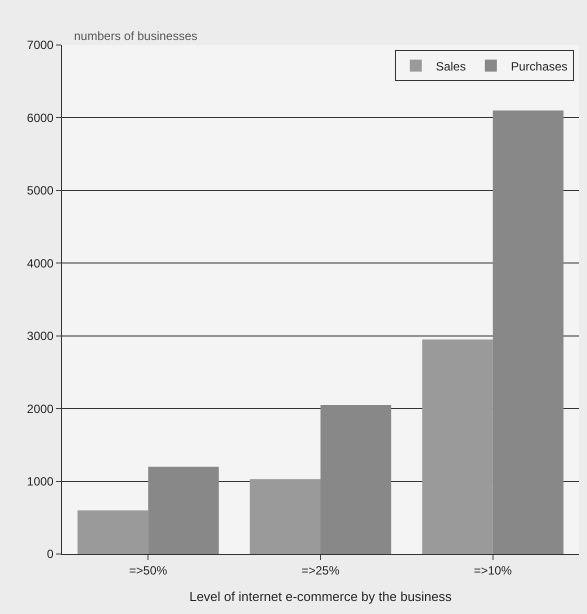  I want to click on y-tick-label: 5000, so click(40, 191).